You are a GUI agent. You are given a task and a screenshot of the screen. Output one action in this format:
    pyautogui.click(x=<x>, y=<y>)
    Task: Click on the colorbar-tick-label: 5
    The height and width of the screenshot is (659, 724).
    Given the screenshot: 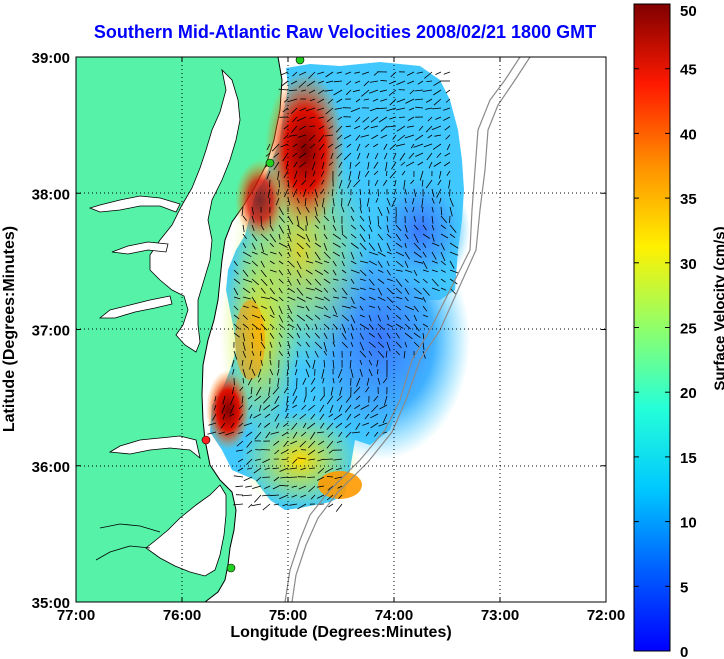 What is the action you would take?
    pyautogui.click(x=684, y=587)
    